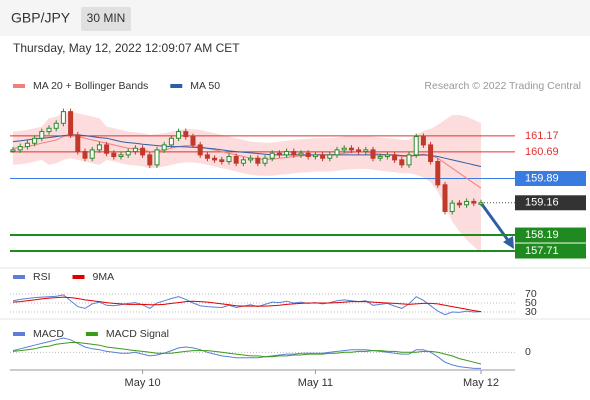  Describe the element at coordinates (542, 178) in the screenshot. I see `level-label: 159.89` at that location.